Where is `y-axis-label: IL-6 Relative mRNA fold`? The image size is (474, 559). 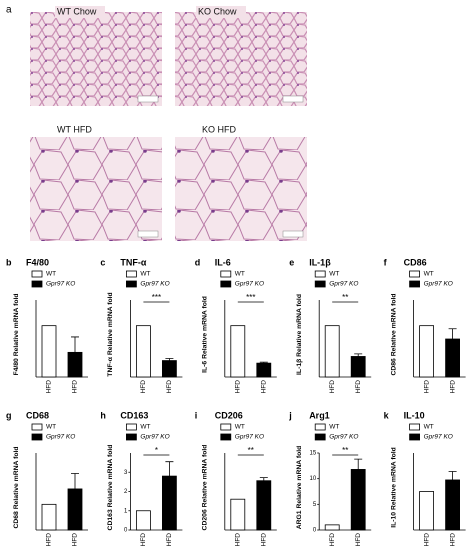 y-axis-label: IL-6 Relative mRNA fold is located at coordinates (205, 334).